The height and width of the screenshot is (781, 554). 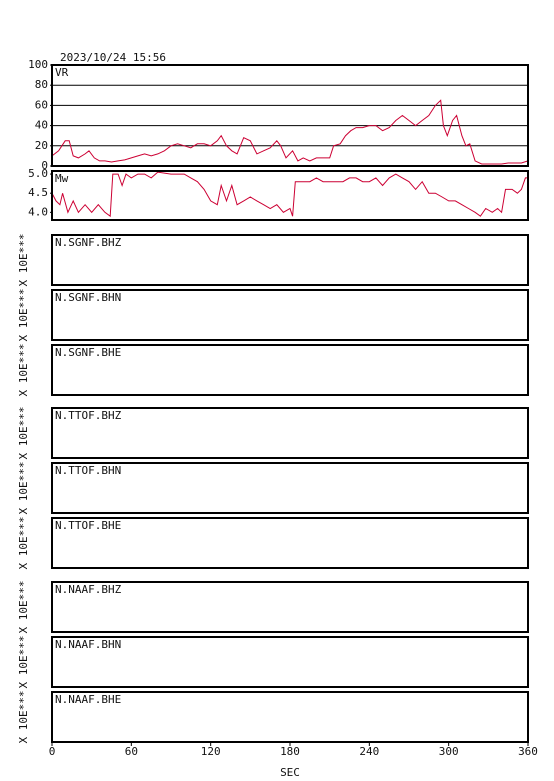 What do you see at coordinates (38, 211) in the screenshot?
I see `y-tick-label: 4.0` at bounding box center [38, 211].